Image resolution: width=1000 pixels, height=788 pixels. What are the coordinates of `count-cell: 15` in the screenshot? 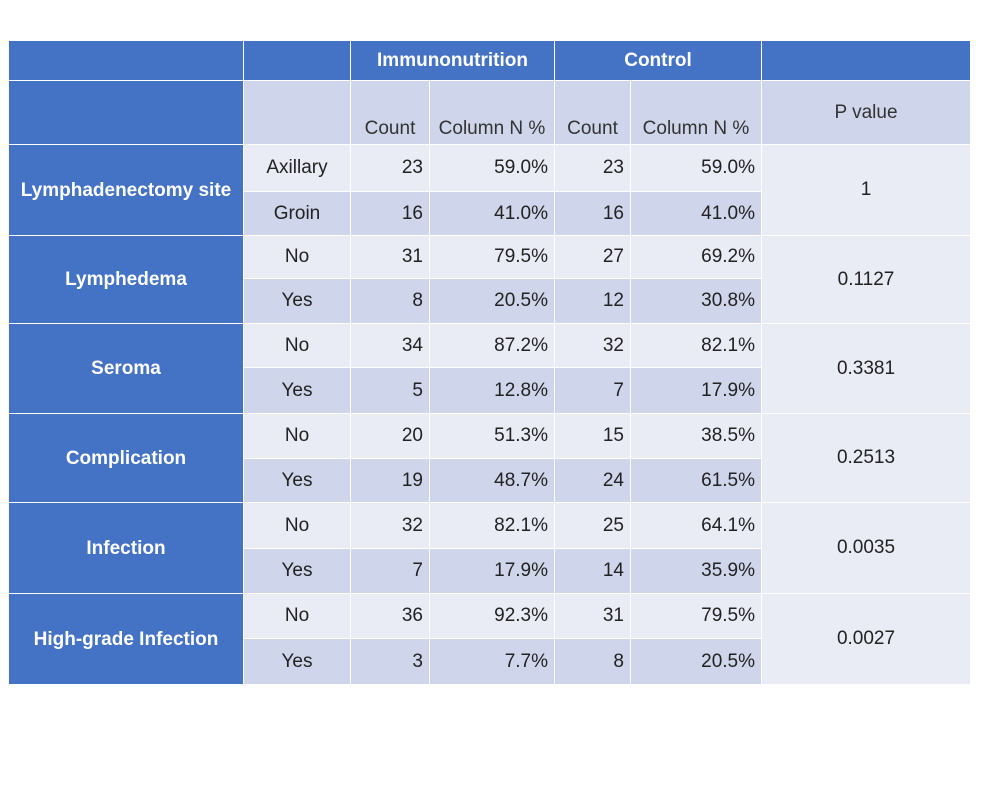 It's located at (592, 436).